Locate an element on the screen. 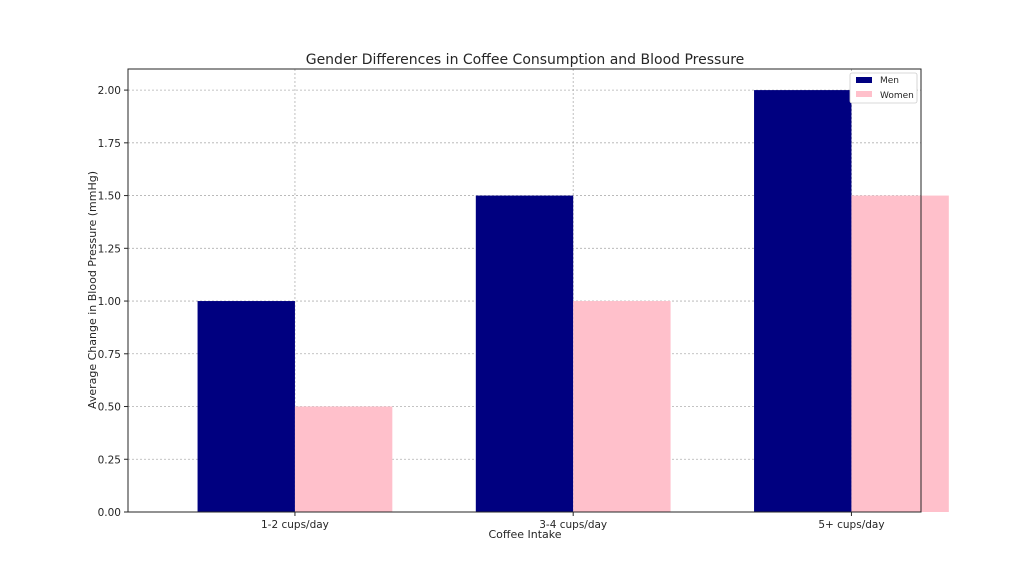 The image size is (1024, 576). y-tick-label: 0.00 is located at coordinates (109, 513).